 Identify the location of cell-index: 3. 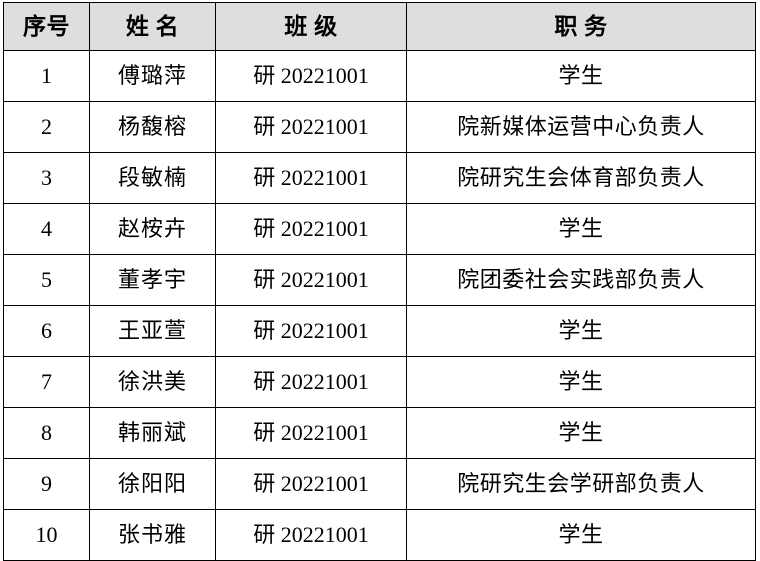
(46, 178).